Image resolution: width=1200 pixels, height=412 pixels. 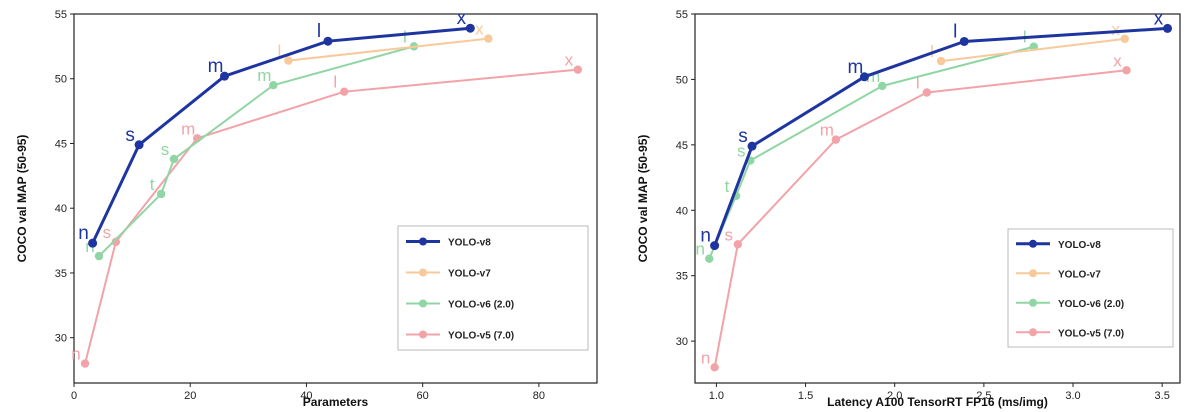 I want to click on x-tick-label: 60, so click(x=423, y=396).